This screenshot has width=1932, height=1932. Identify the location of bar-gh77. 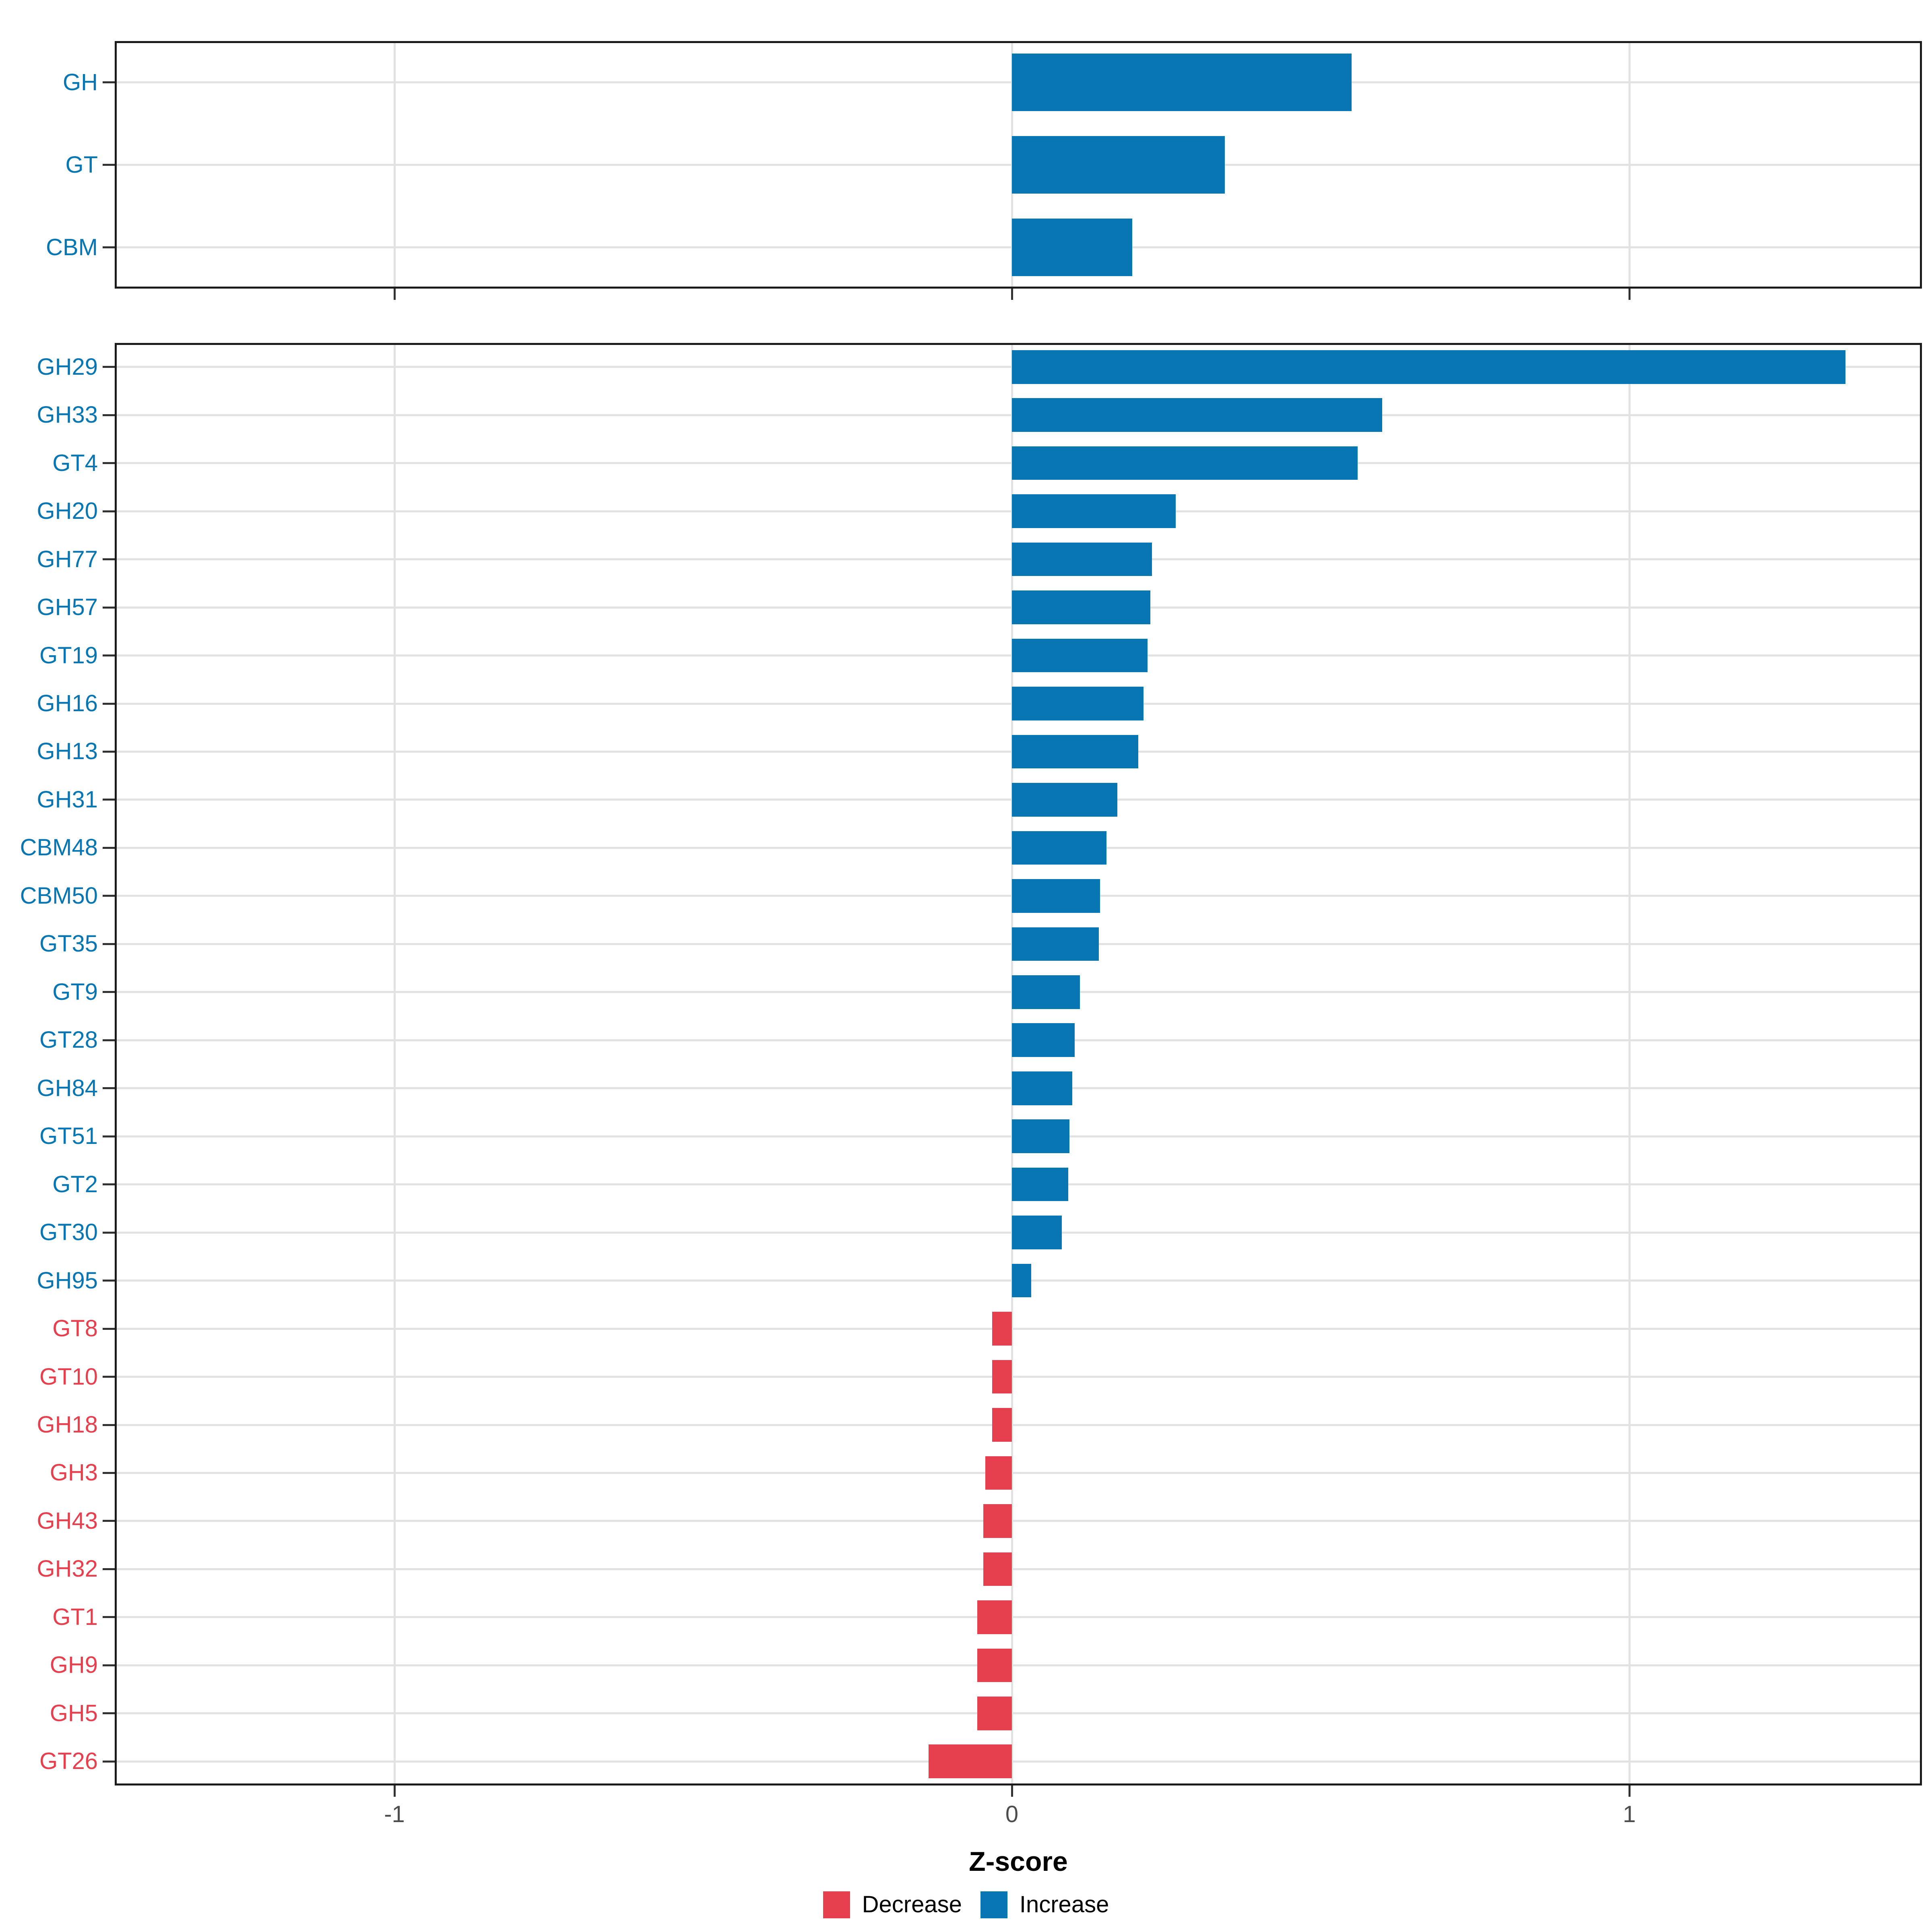
(1082, 559).